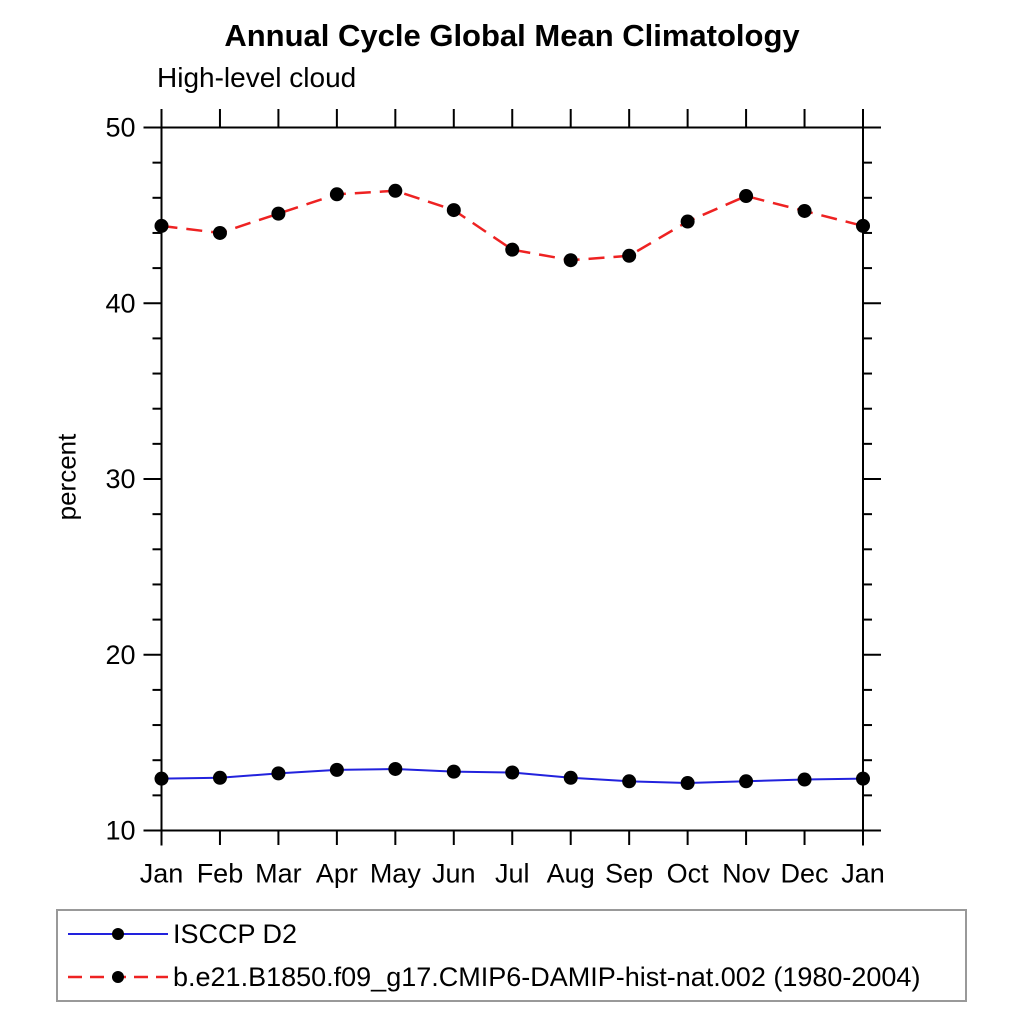  I want to click on svg-text: 50, so click(120, 128).